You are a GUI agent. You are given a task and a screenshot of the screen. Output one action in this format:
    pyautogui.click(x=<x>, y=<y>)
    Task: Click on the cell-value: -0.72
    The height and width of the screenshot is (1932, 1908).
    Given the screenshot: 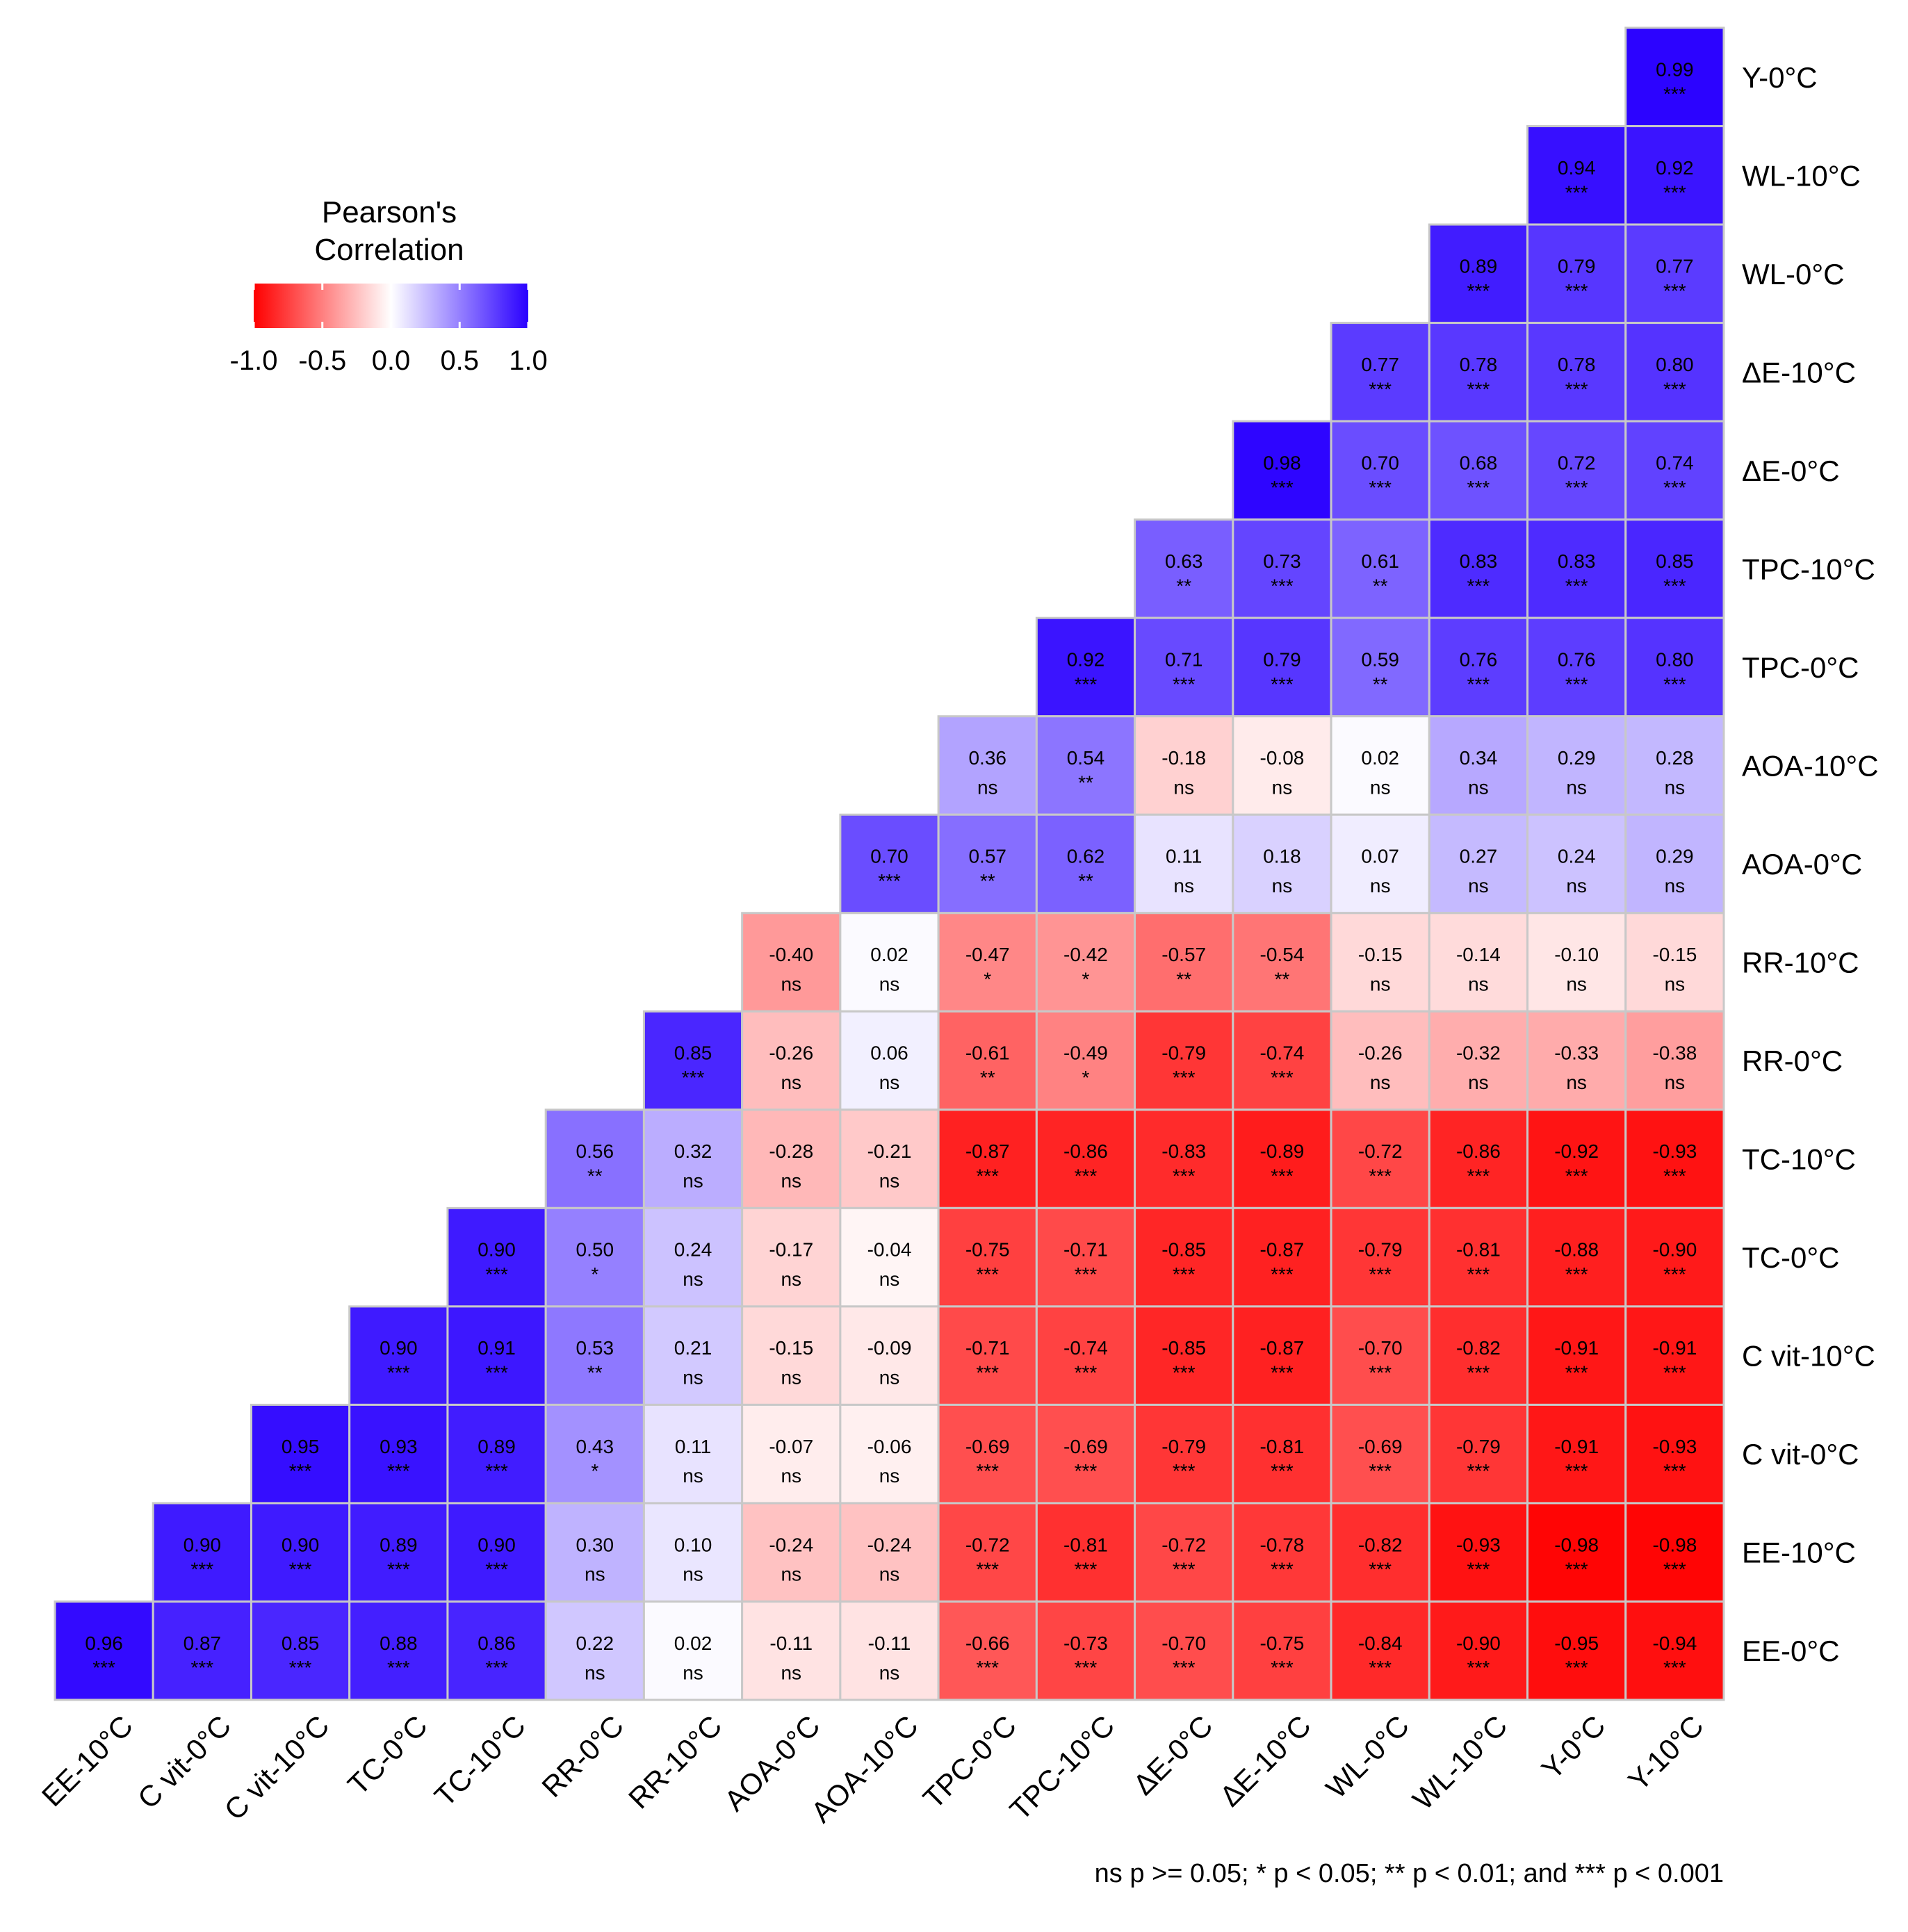 What is the action you would take?
    pyautogui.click(x=1380, y=1151)
    